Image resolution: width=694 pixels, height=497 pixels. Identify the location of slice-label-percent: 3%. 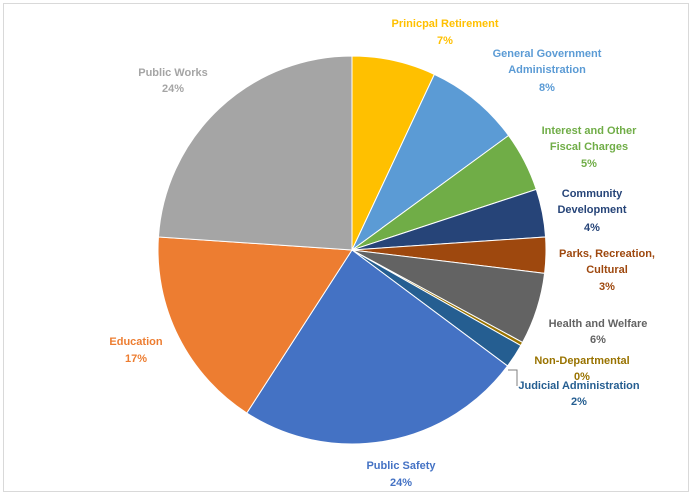
(607, 287).